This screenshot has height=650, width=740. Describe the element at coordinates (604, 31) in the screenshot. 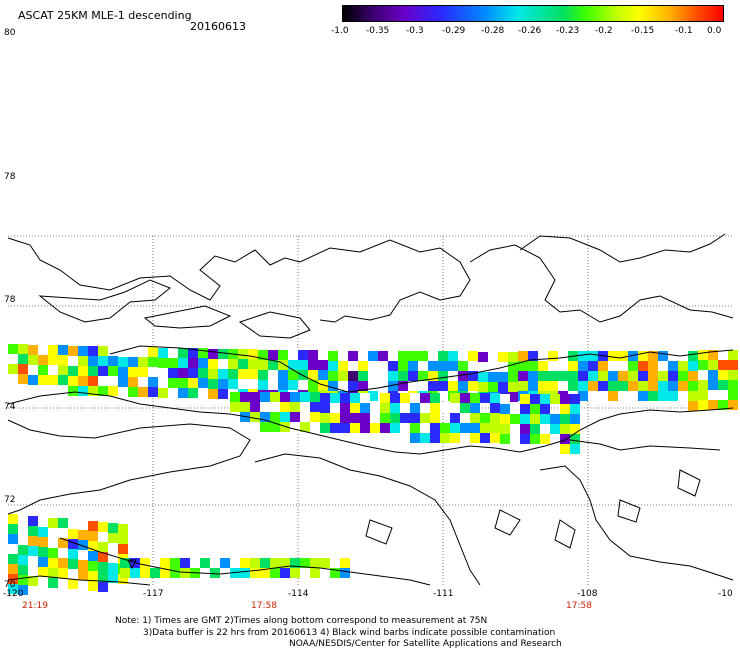

I see `cb-tick: -0.2` at that location.